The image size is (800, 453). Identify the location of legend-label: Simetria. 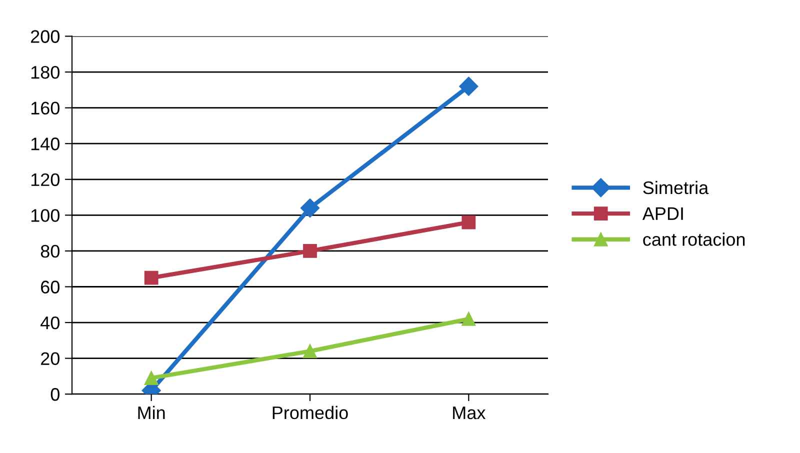
(676, 187).